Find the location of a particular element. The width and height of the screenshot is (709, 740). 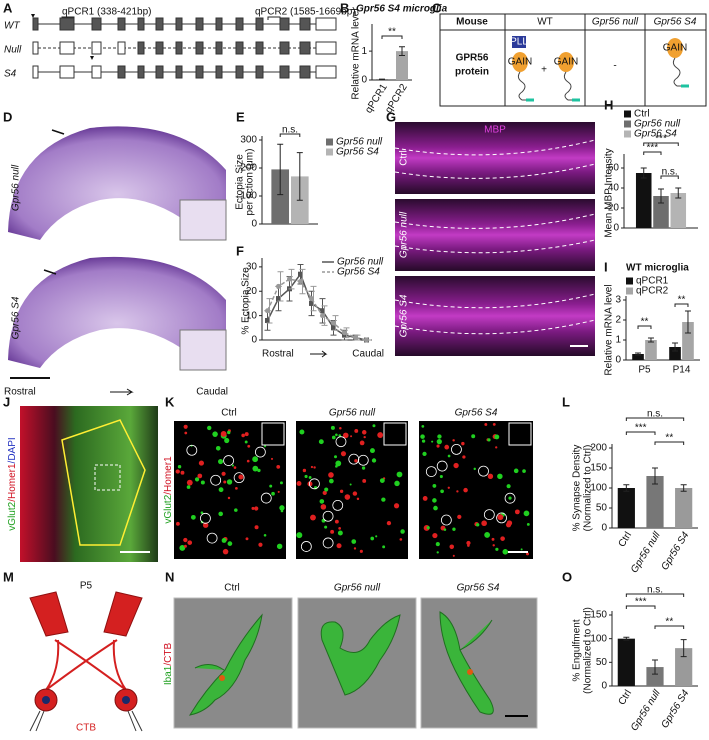

legend-label: qPCR2 is located at coordinates (652, 291).